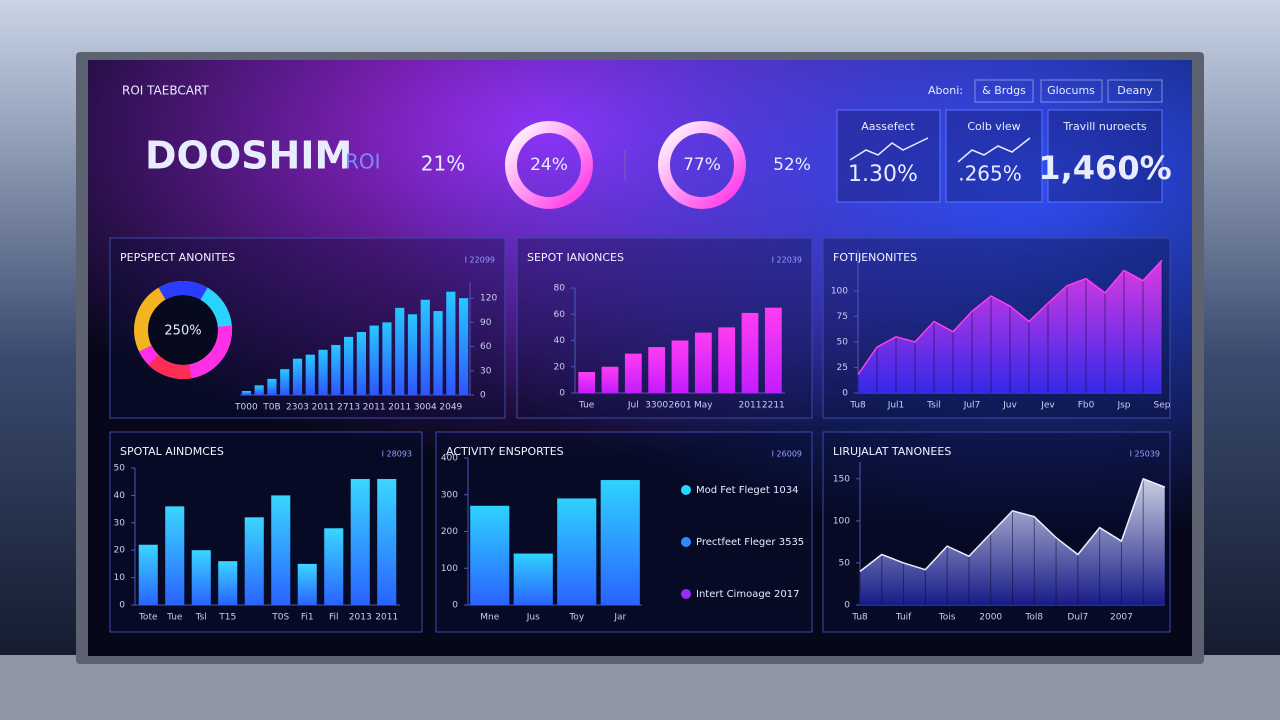 The height and width of the screenshot is (720, 1280). Describe the element at coordinates (560, 289) in the screenshot. I see `y-tick-label: 80` at that location.